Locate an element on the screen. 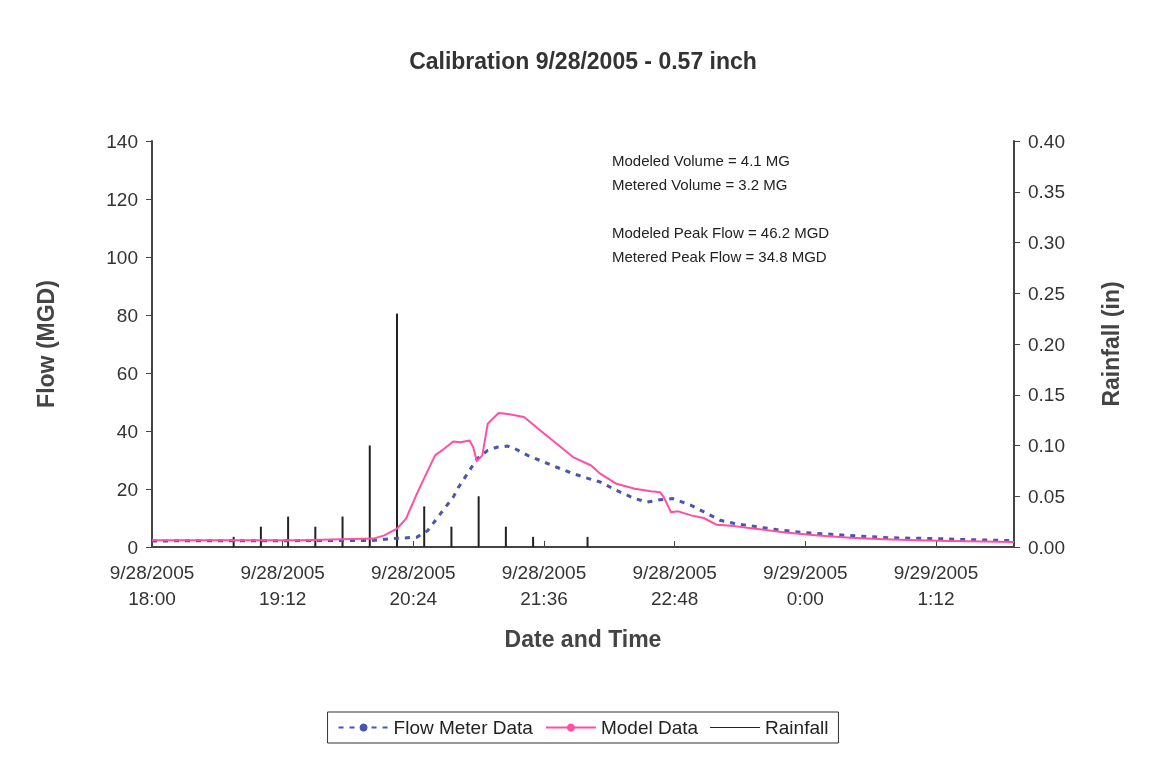 This screenshot has width=1166, height=761. y2-tick-label: 0.35 is located at coordinates (1046, 192).